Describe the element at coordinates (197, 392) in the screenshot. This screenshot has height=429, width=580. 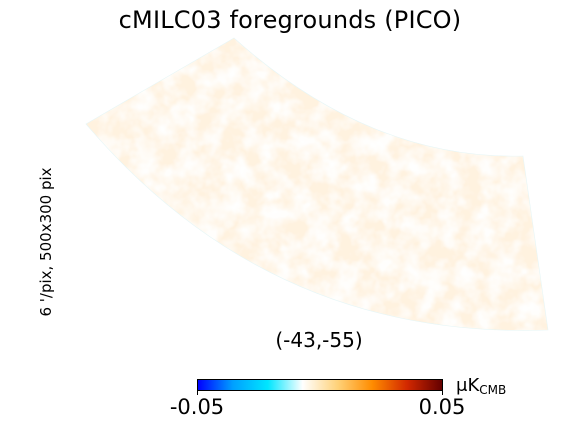
I see `colorbar-tick-min` at that location.